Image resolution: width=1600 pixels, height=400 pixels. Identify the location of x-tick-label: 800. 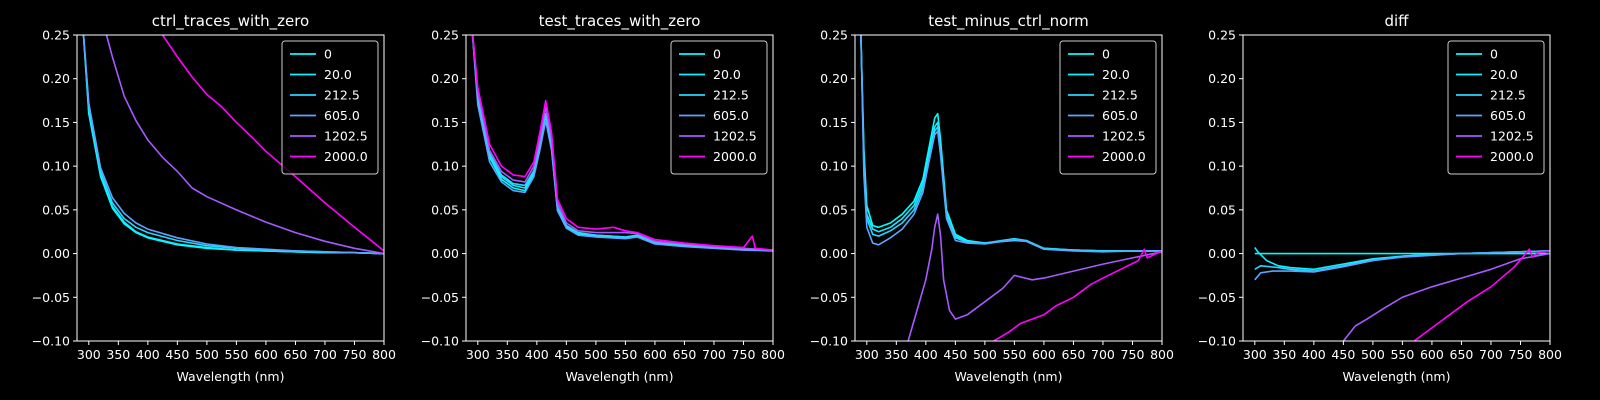
(773, 354).